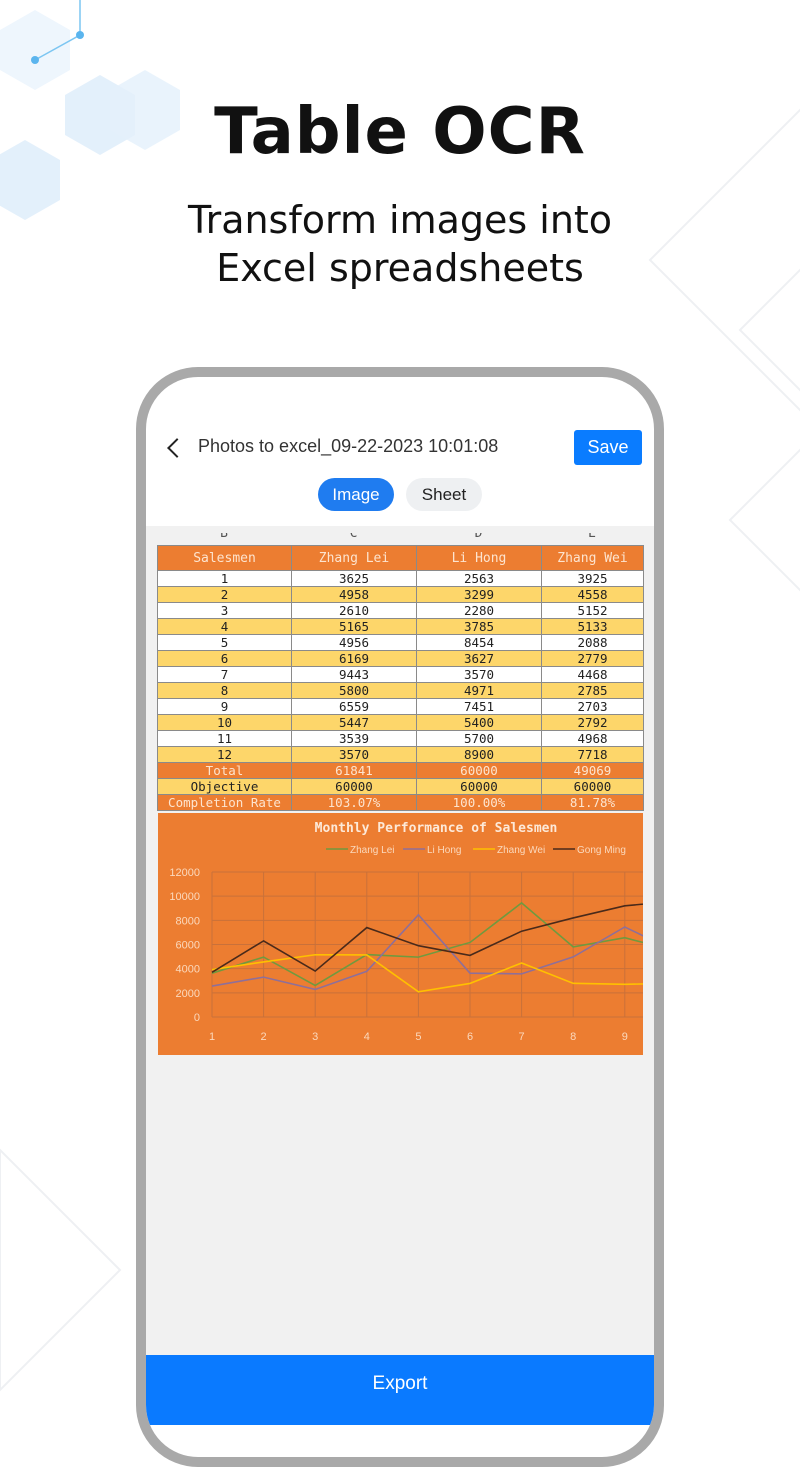  What do you see at coordinates (593, 675) in the screenshot?
I see `table-cell: 4468` at bounding box center [593, 675].